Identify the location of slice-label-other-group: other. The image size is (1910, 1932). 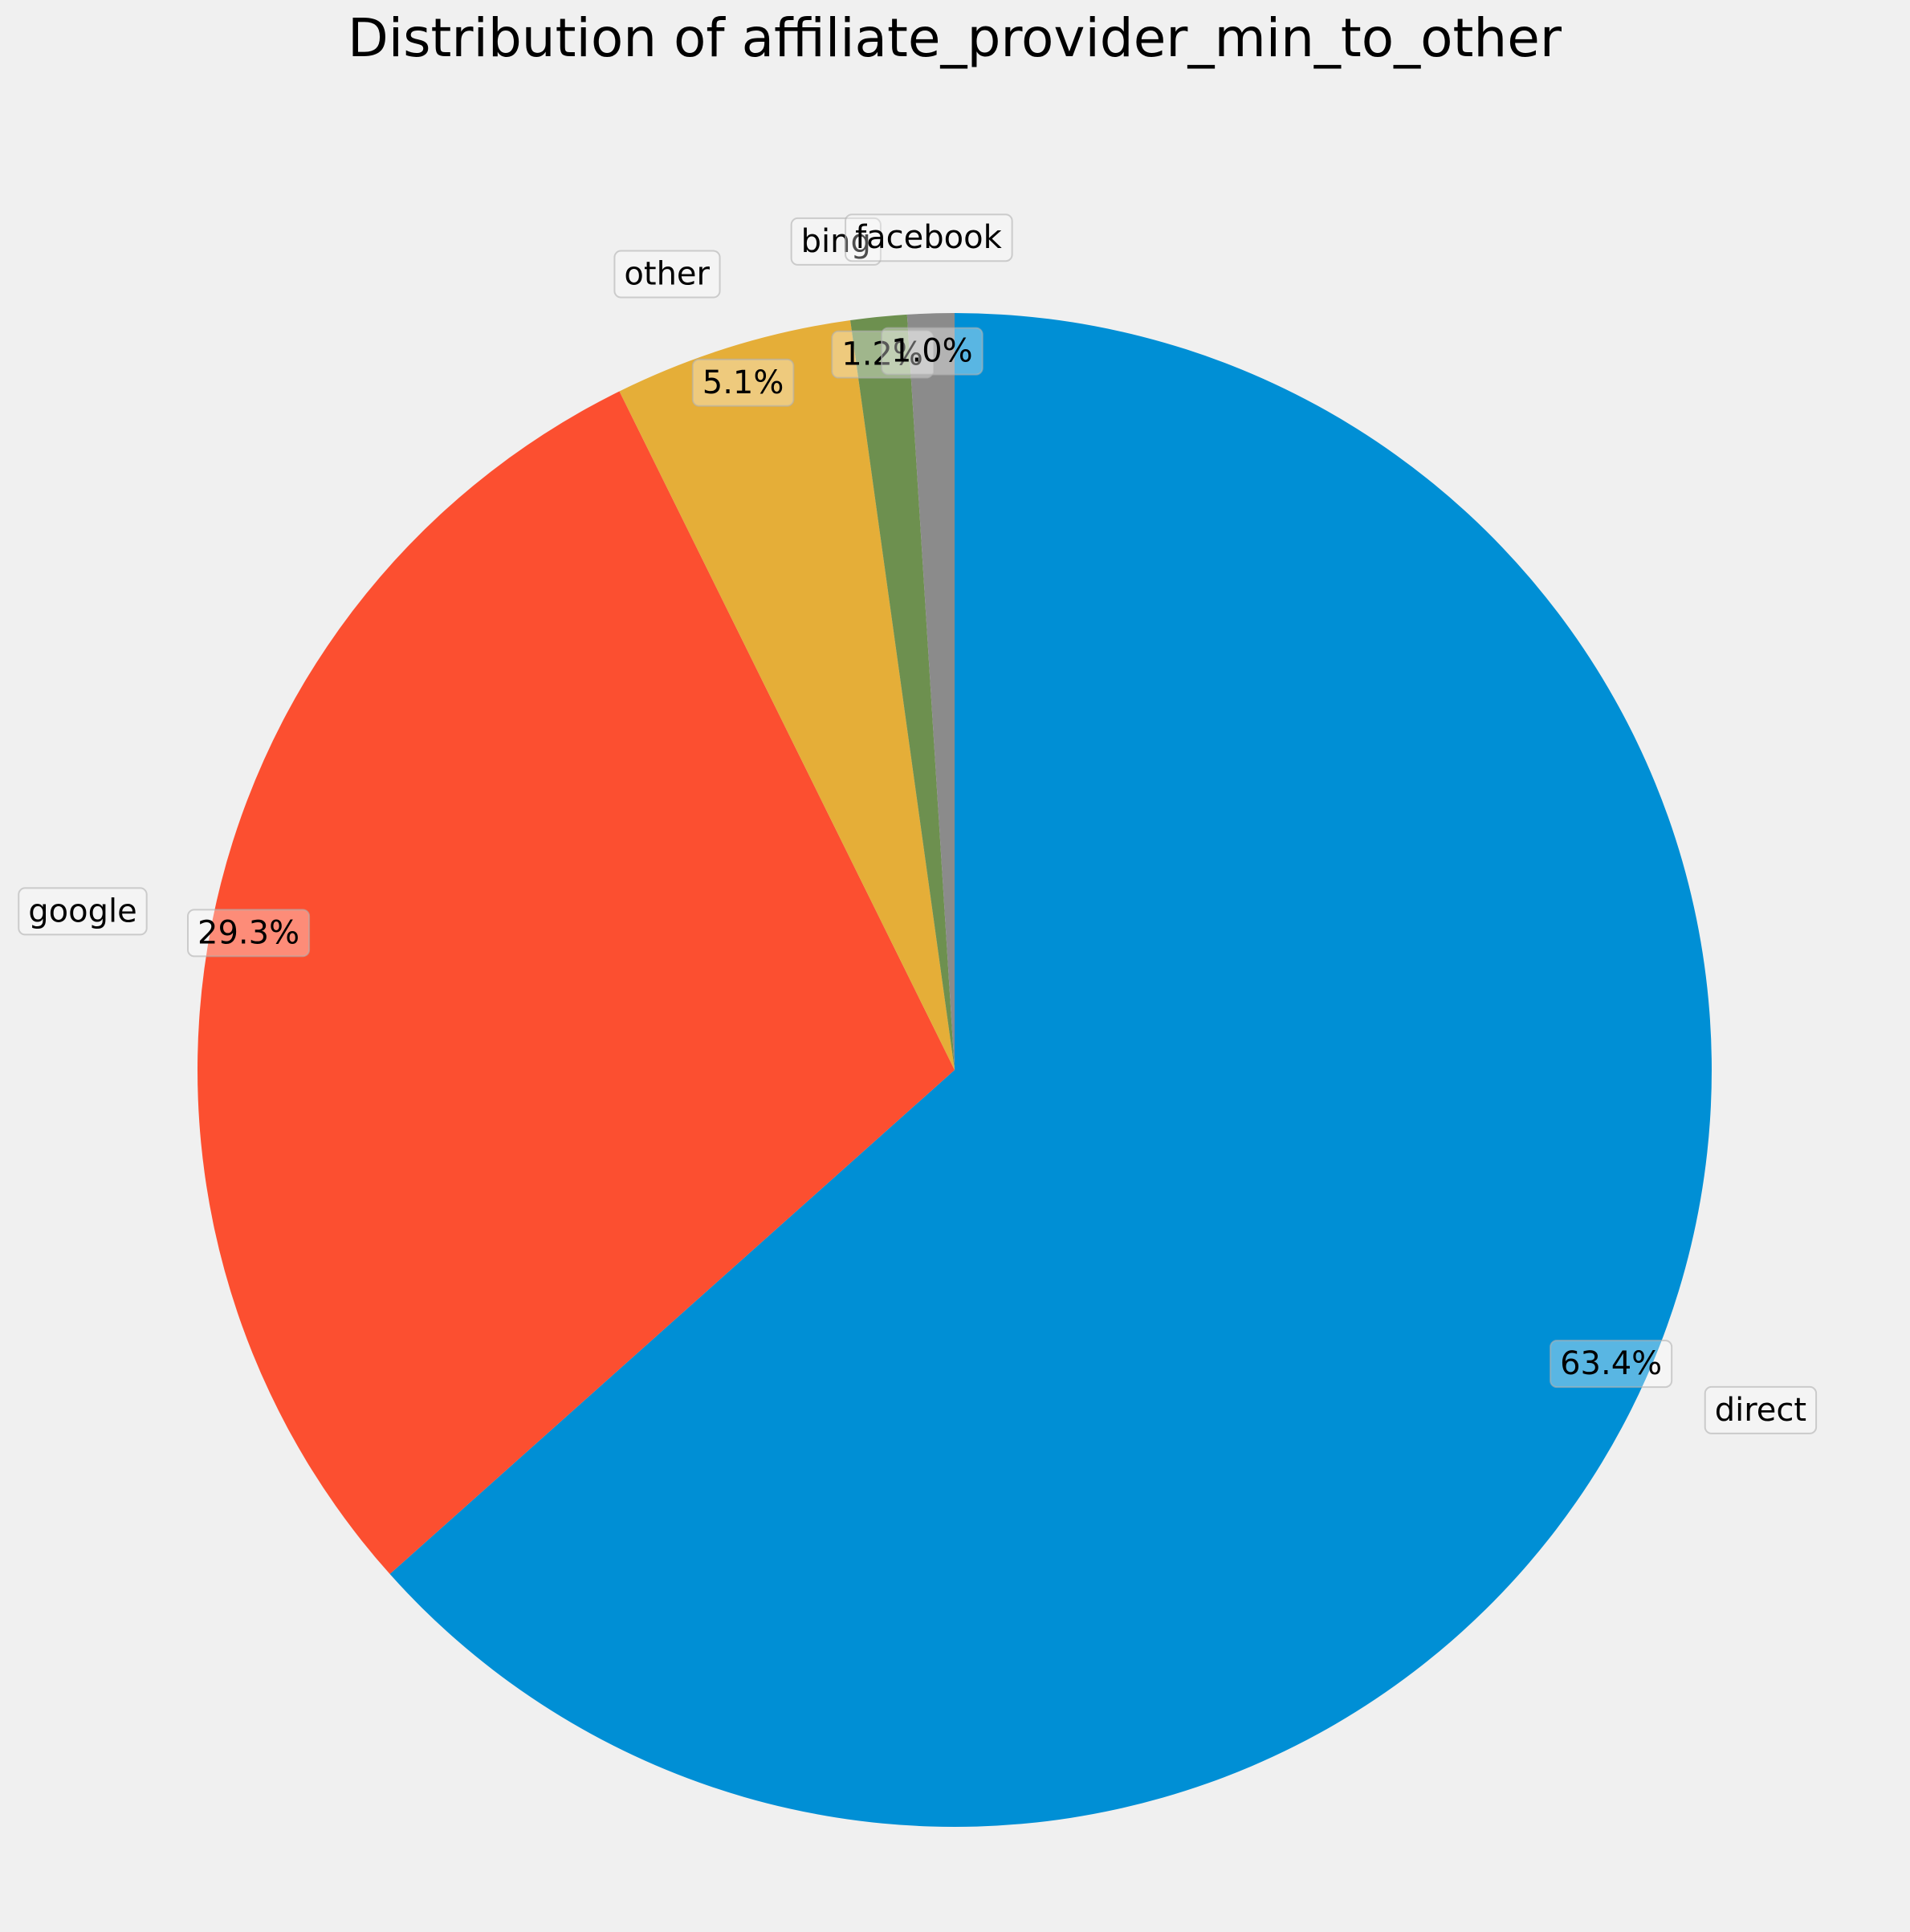
(667, 274).